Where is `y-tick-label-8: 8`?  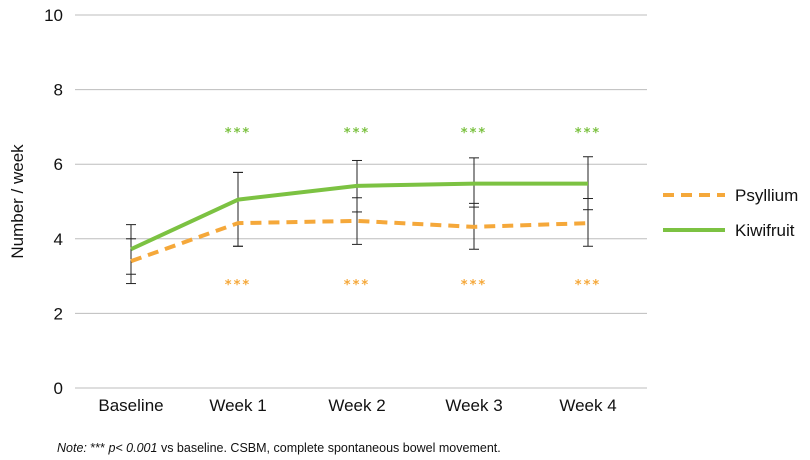 y-tick-label-8: 8 is located at coordinates (58, 90).